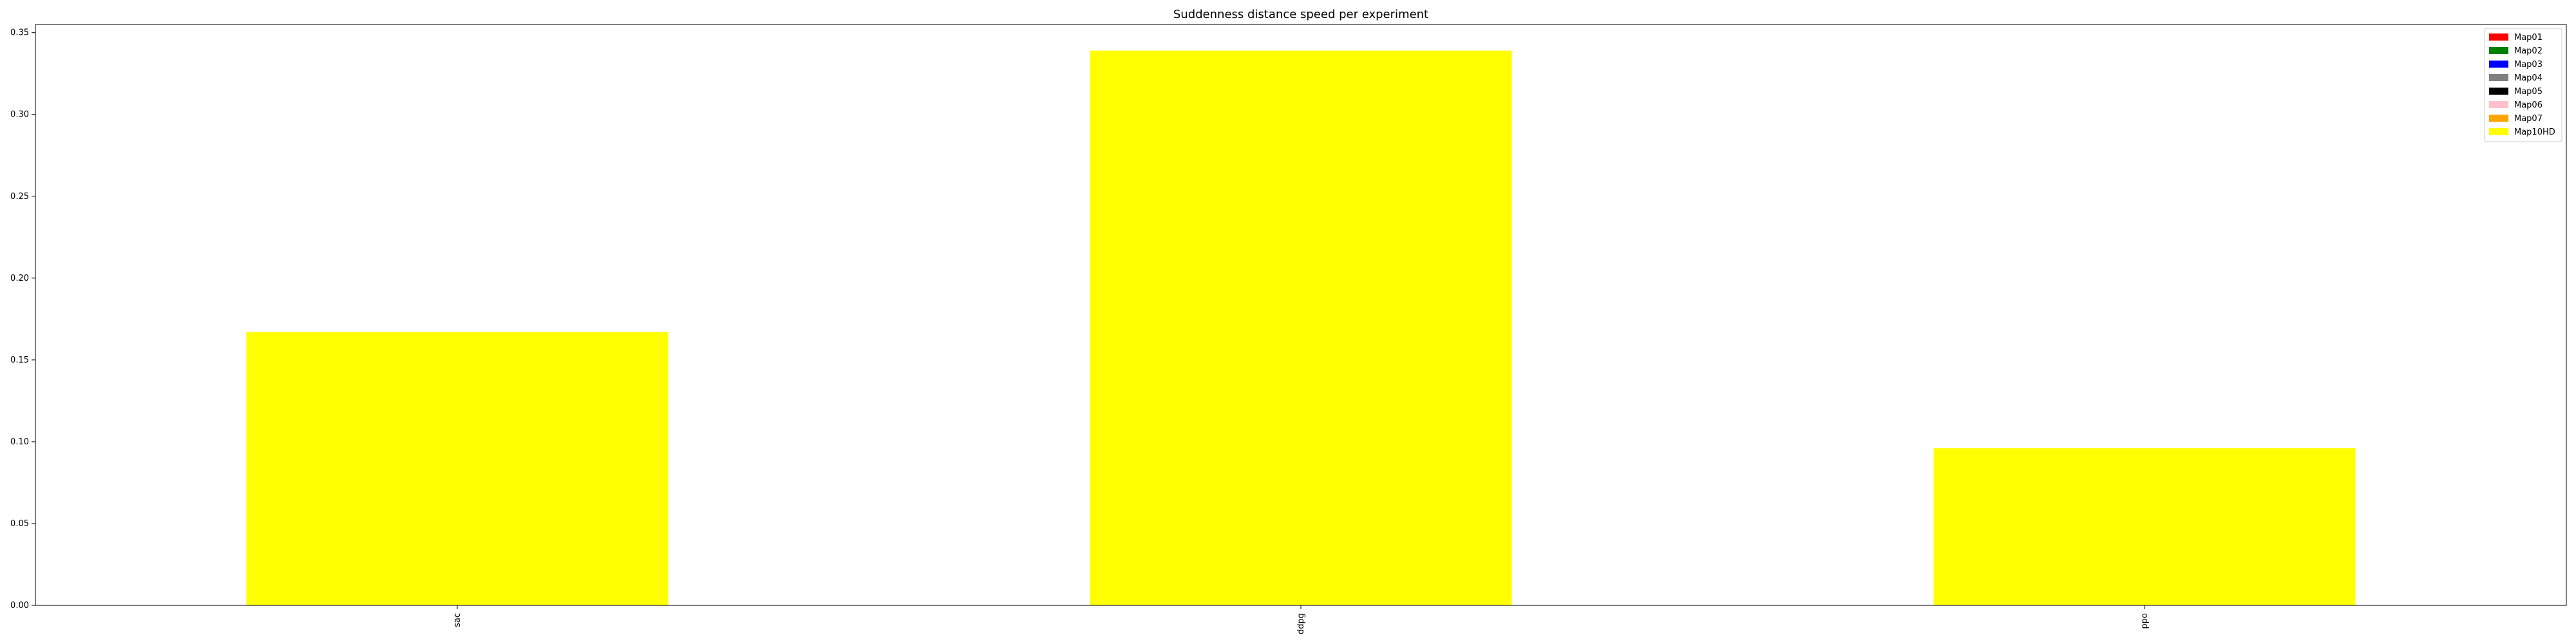  Describe the element at coordinates (2528, 78) in the screenshot. I see `legend-label-Map04: Map04` at that location.